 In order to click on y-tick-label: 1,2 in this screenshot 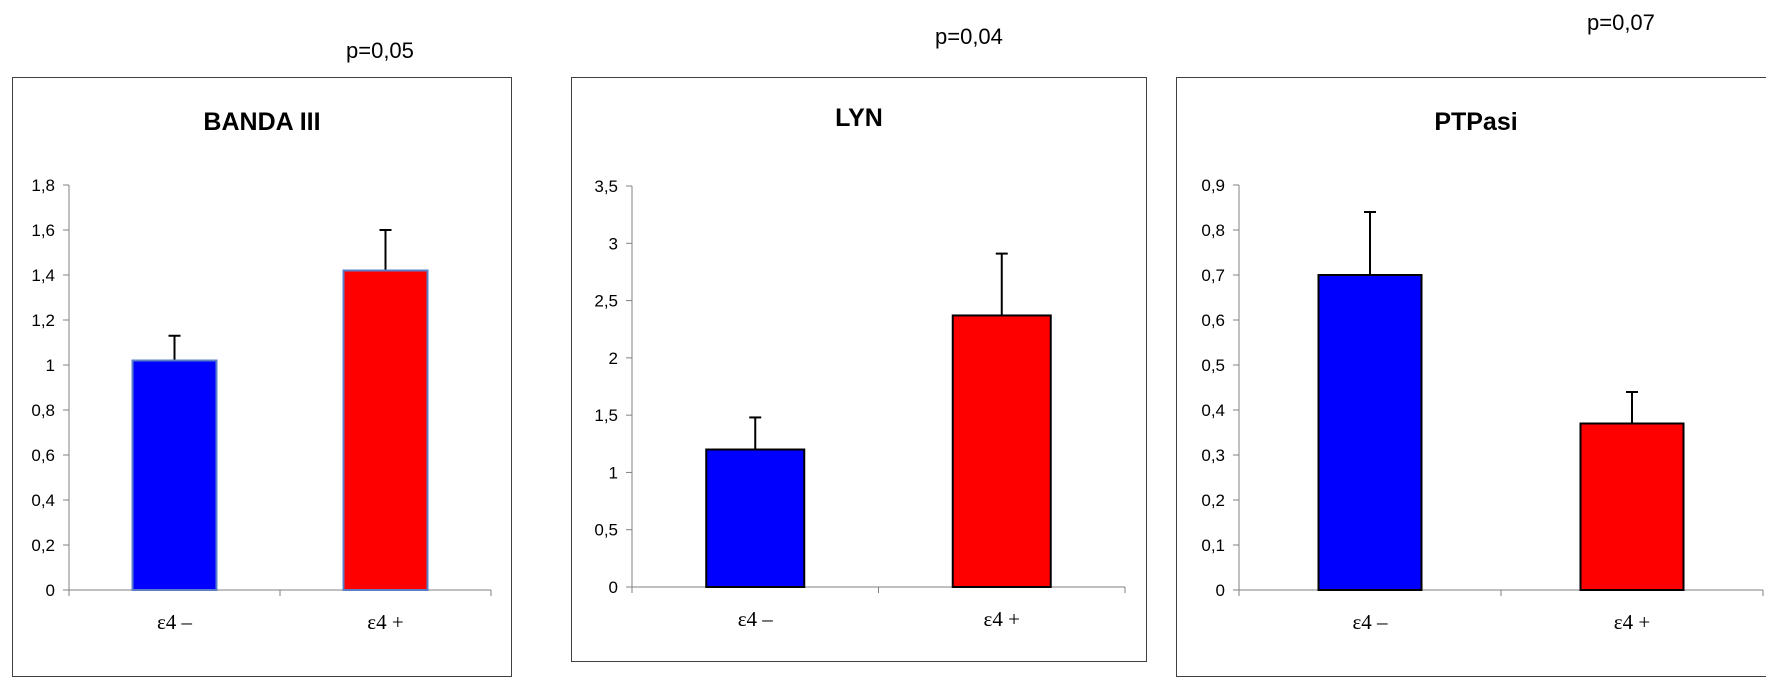, I will do `click(43, 320)`.